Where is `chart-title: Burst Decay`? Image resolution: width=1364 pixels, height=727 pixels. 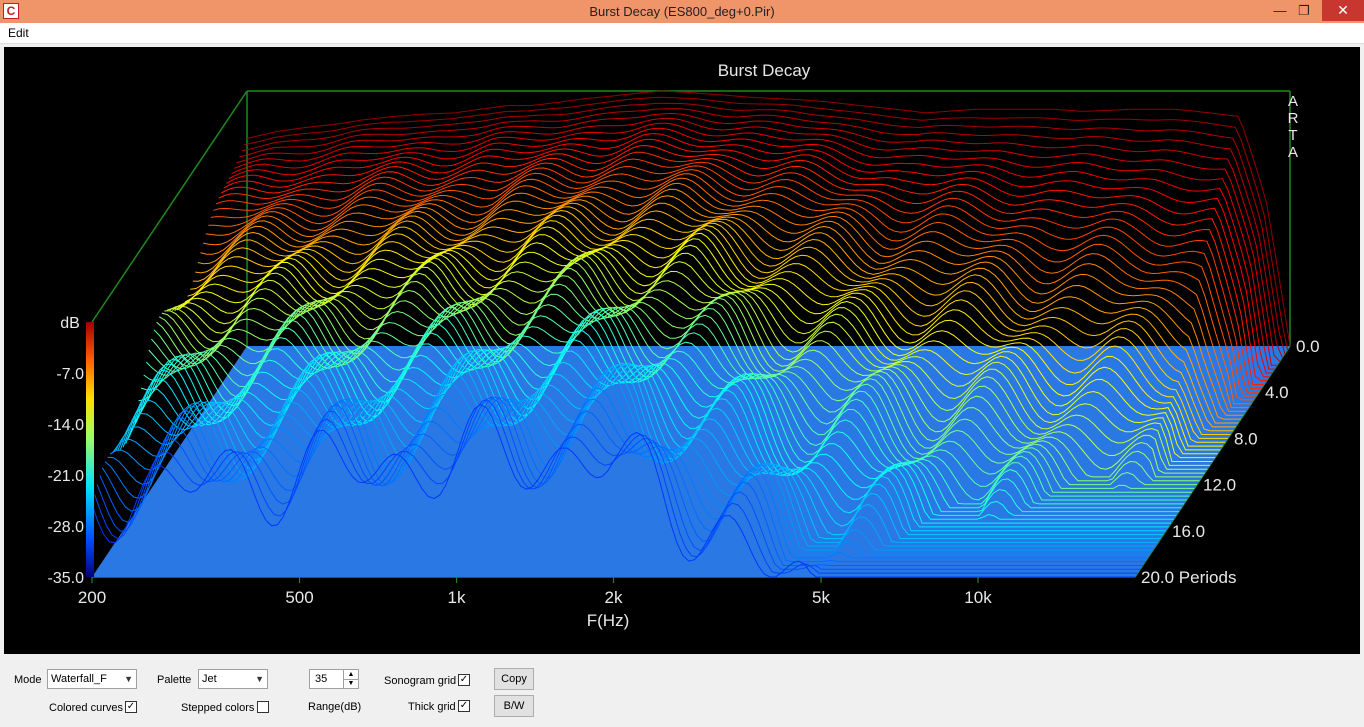 chart-title: Burst Decay is located at coordinates (764, 70).